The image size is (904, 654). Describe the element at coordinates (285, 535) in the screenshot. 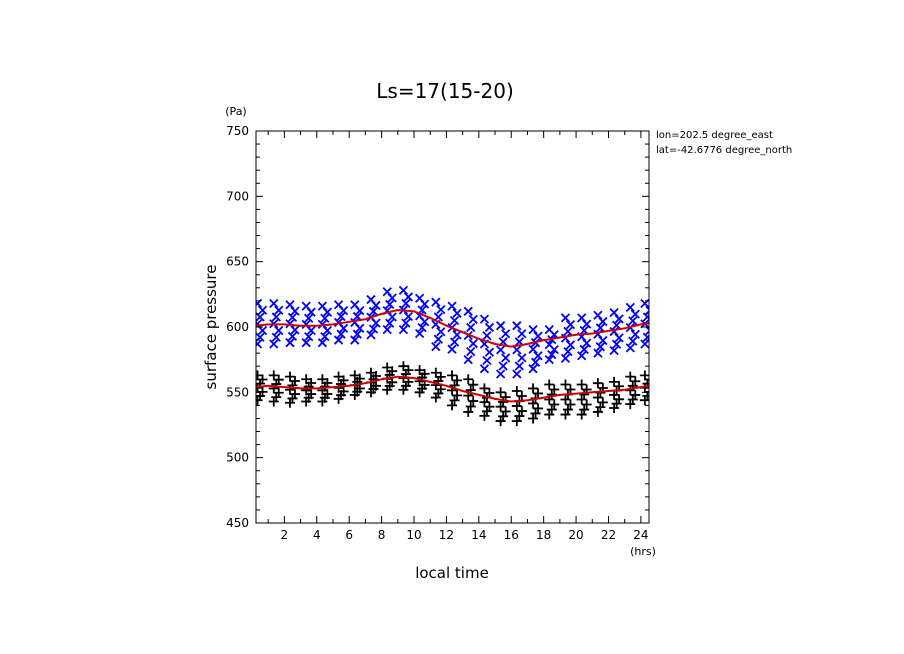

I see `x-tick-label: 2` at that location.